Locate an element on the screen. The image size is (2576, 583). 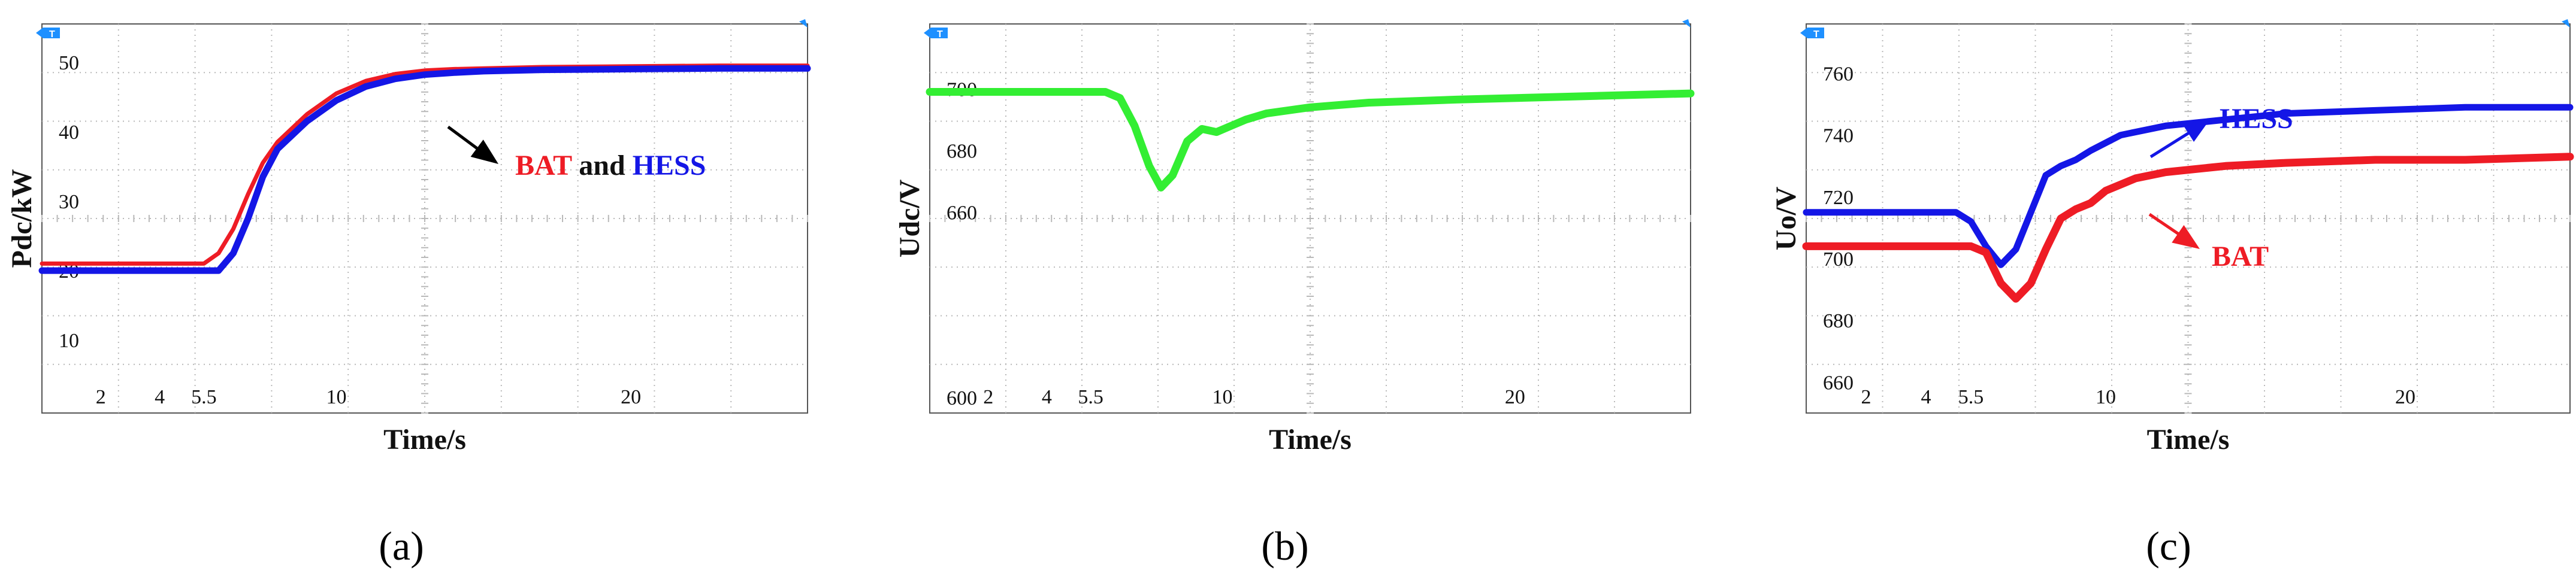
y-tick-label: 600 is located at coordinates (962, 398).